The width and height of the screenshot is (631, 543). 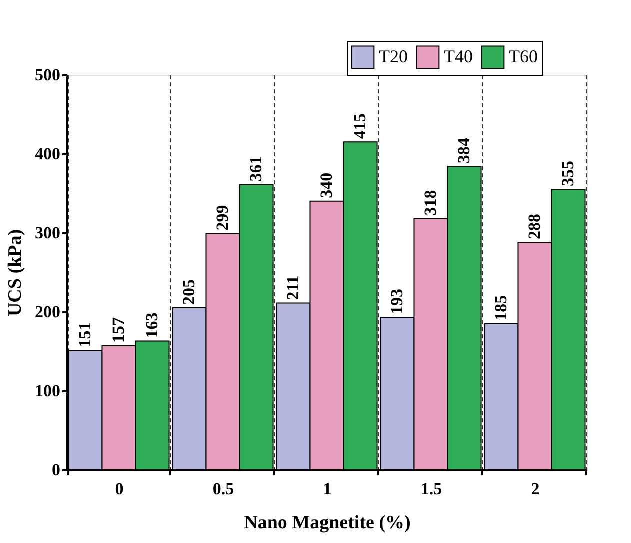 What do you see at coordinates (223, 489) in the screenshot?
I see `x-tick-label: 0.5` at bounding box center [223, 489].